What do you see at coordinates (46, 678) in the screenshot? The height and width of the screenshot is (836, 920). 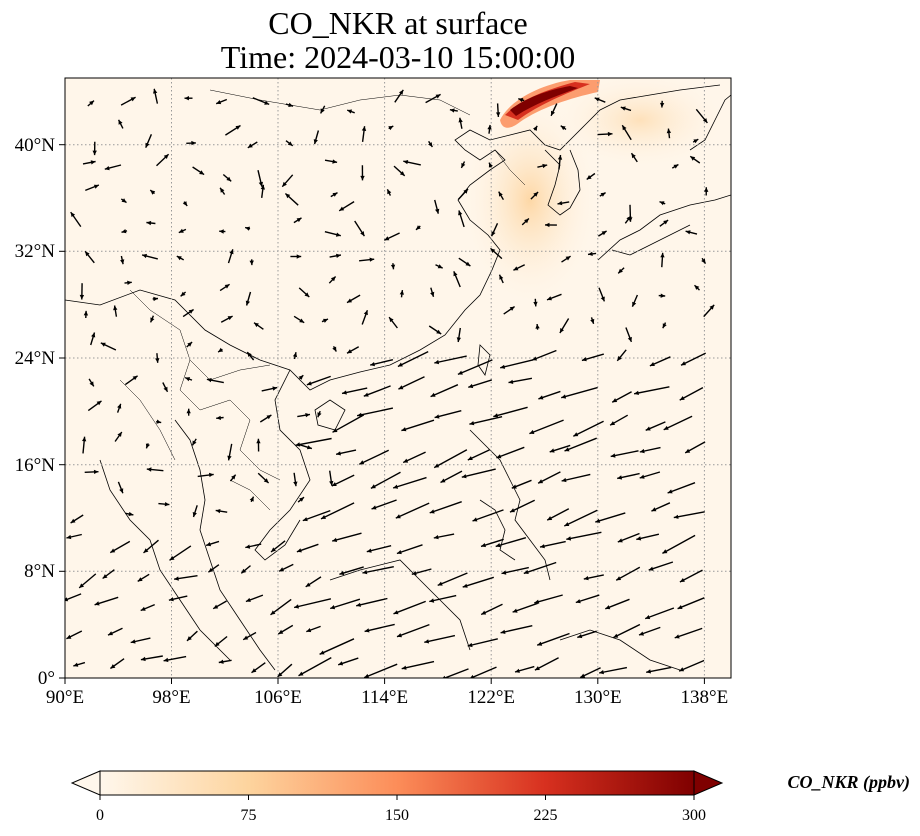 I see `y-tick-label: 0°` at bounding box center [46, 678].